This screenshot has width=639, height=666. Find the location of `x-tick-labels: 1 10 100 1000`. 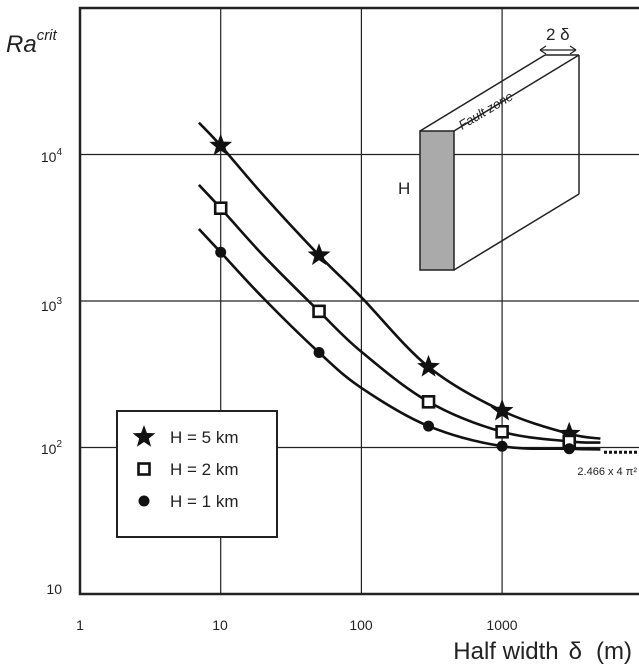

x-tick-labels: 1 10 100 1000 is located at coordinates (297, 625).